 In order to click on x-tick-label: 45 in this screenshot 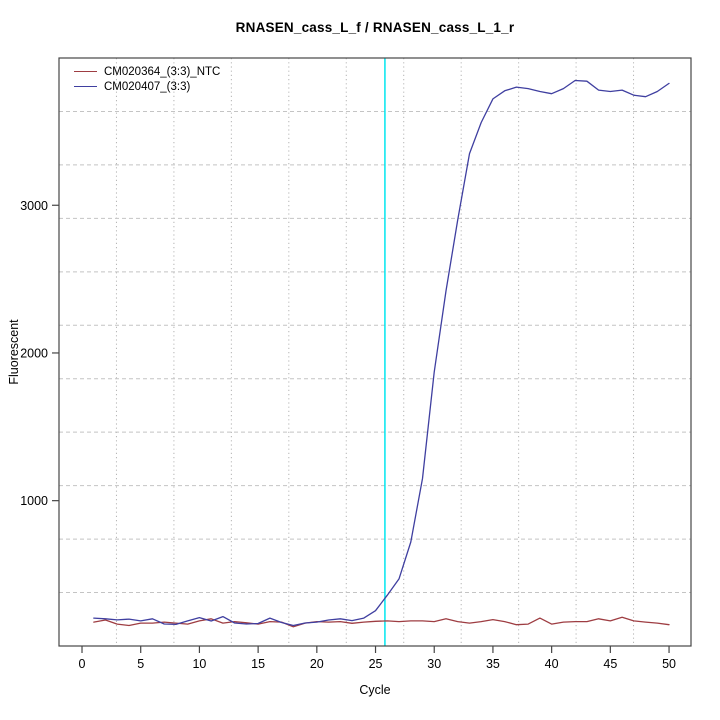, I will do `click(610, 664)`.